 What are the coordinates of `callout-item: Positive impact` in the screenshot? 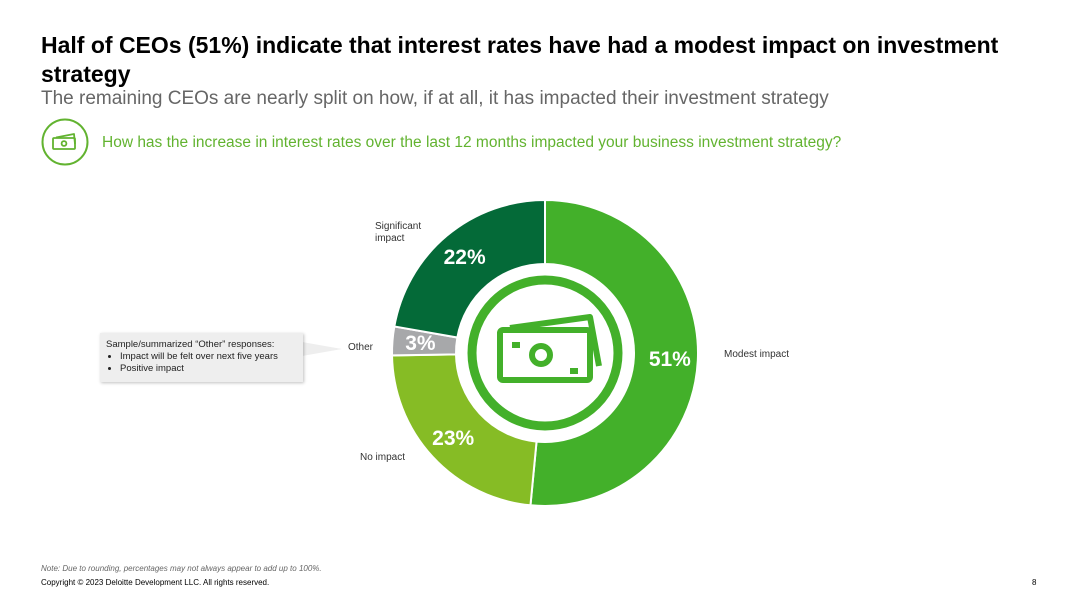 It's located at (208, 369).